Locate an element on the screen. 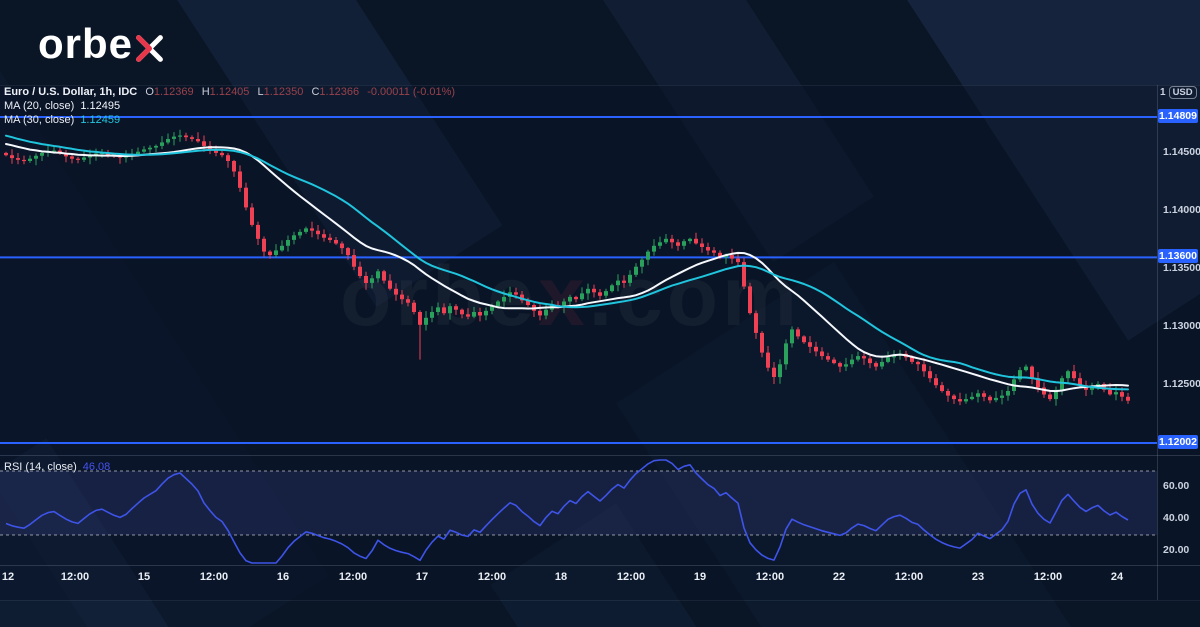 Image resolution: width=1200 pixels, height=627 pixels. time-label: 22 is located at coordinates (839, 577).